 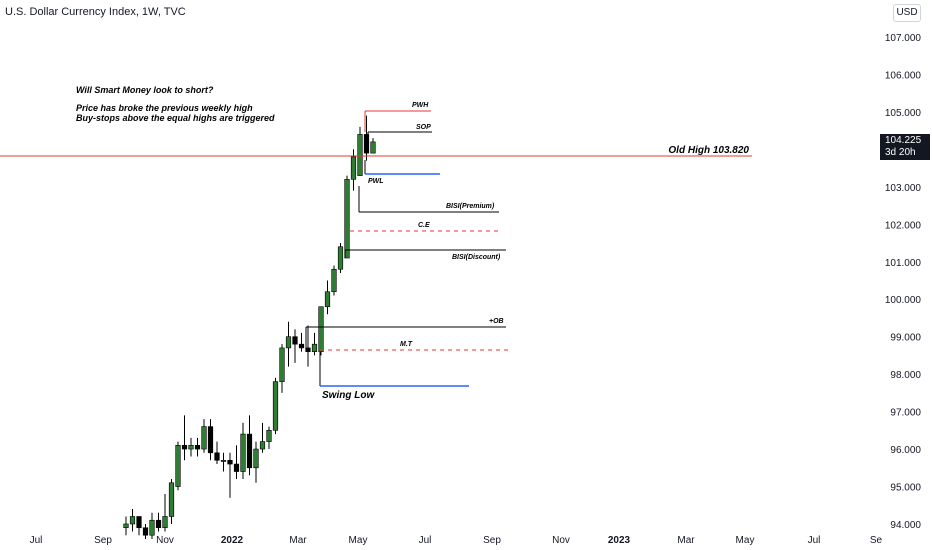 What do you see at coordinates (423, 127) in the screenshot?
I see `sop-label: SOP` at bounding box center [423, 127].